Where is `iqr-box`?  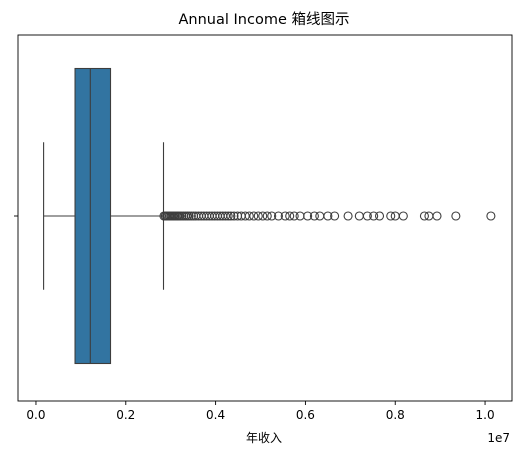
iqr-box is located at coordinates (93, 216).